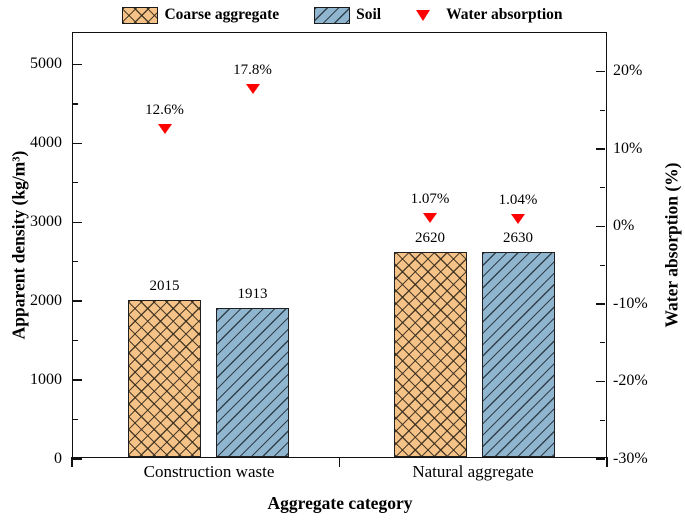  What do you see at coordinates (140, 15) in the screenshot?
I see `coarse-aggregate-swatch-icon` at bounding box center [140, 15].